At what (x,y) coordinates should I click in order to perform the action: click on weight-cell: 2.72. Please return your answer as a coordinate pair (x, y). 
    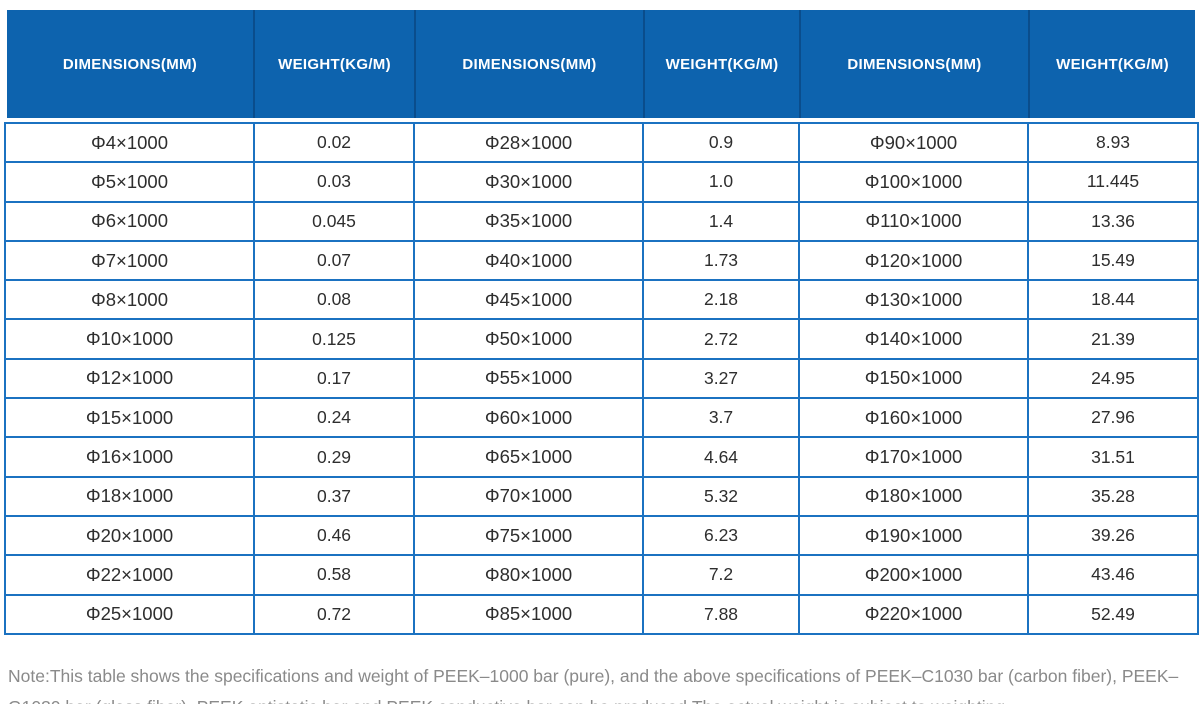
    Looking at the image, I should click on (722, 340).